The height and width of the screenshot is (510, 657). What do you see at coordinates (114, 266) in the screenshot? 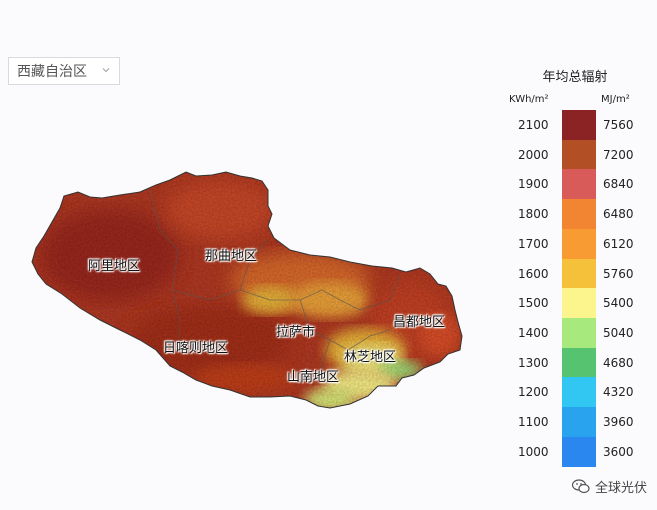
I see `map-label-ali: 阿里地区` at bounding box center [114, 266].